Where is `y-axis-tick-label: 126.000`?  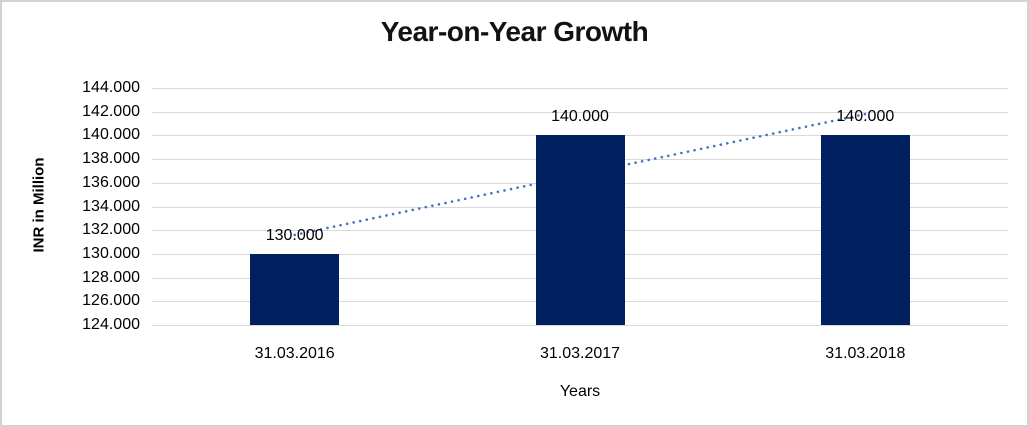
y-axis-tick-label: 126.000 is located at coordinates (111, 301).